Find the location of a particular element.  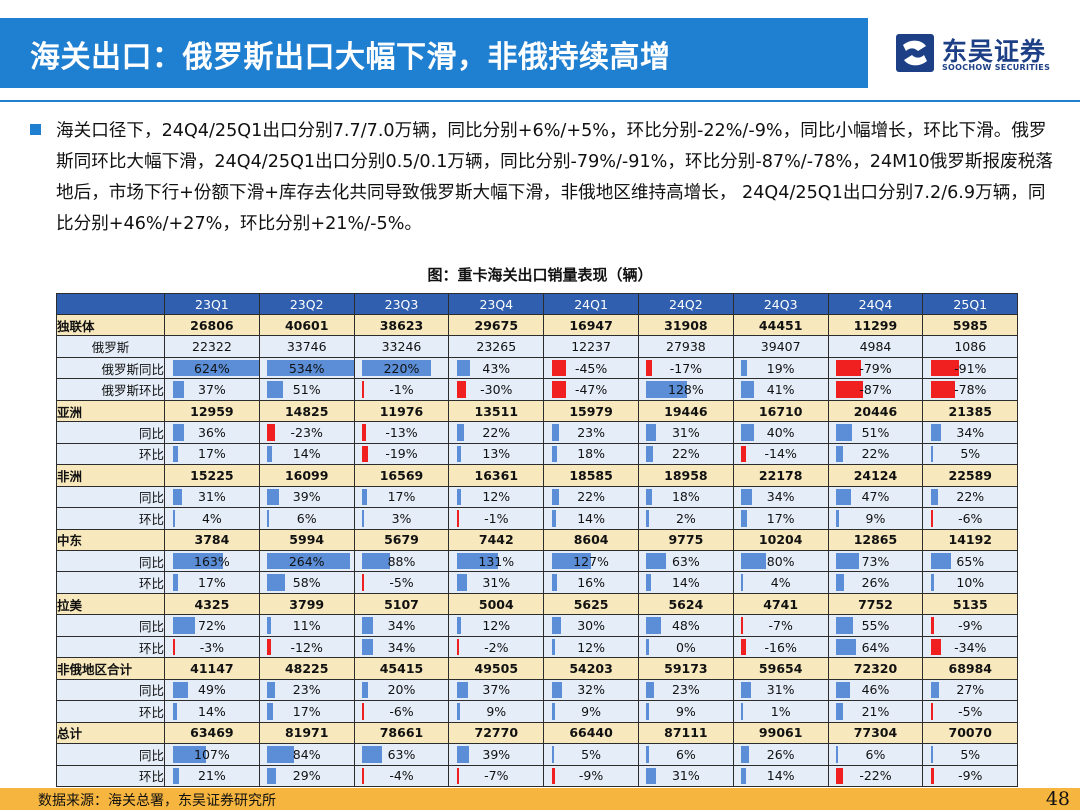

percent-cell: 40% is located at coordinates (780, 432).